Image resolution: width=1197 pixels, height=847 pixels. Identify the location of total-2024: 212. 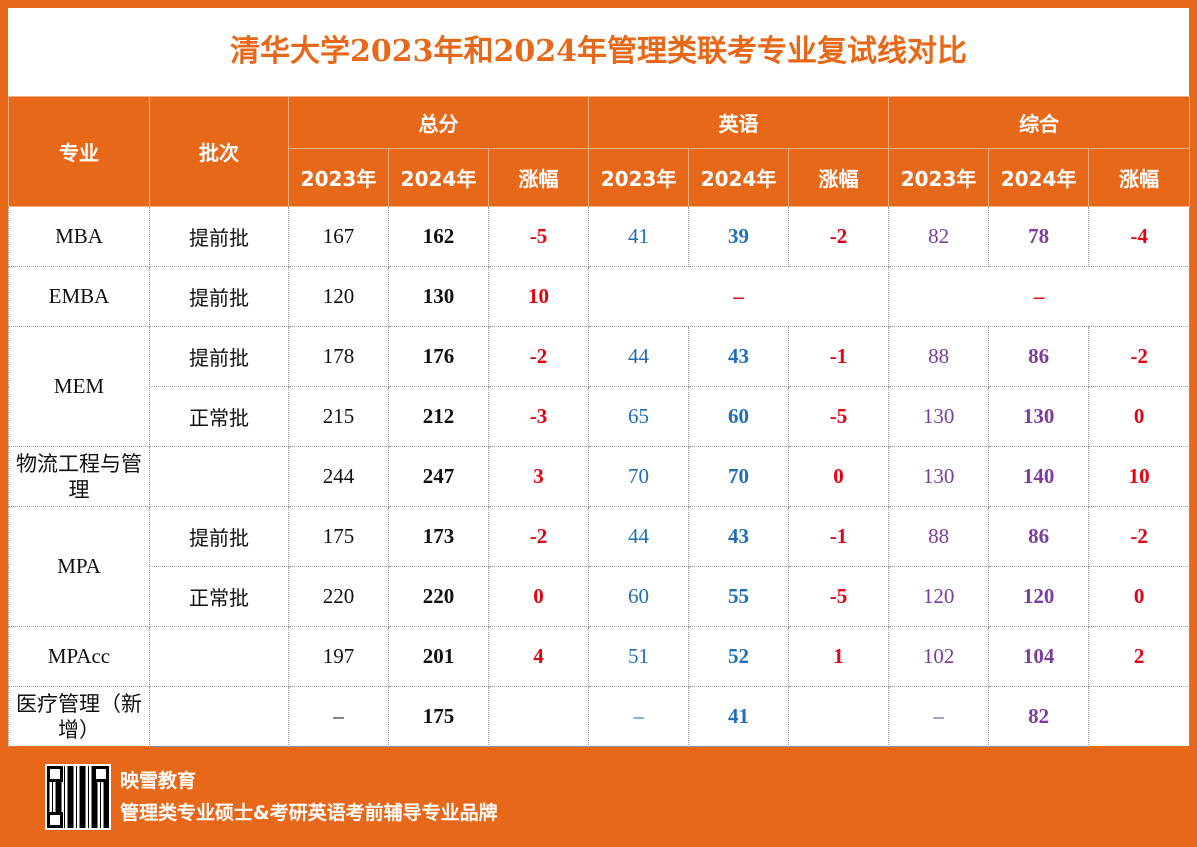
(438, 416).